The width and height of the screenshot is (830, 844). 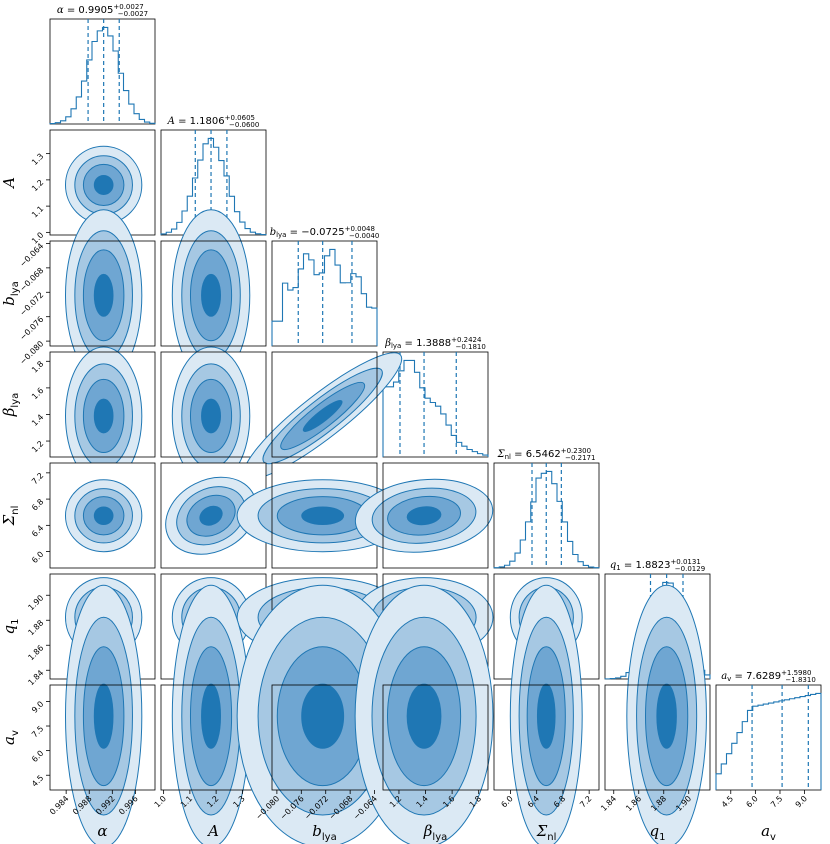 I want to click on histogram-title: av = 7.6289+1.5980 −1.8310, so click(x=768, y=676).